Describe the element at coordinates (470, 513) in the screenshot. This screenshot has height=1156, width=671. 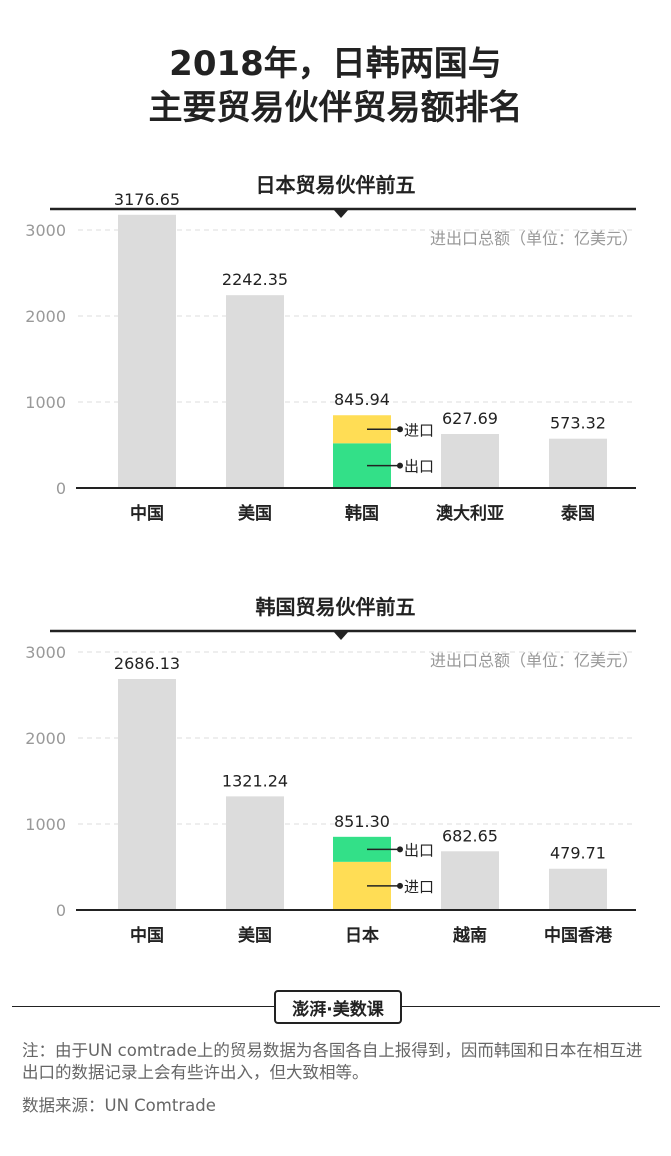
I see `category-label: 澳大利亚` at that location.